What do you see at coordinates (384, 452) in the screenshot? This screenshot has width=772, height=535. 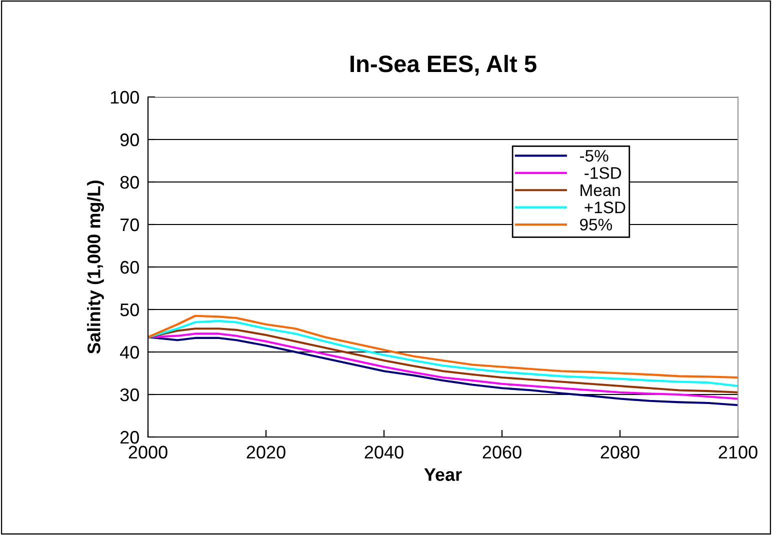 I see `x-tick-label: 2040` at bounding box center [384, 452].